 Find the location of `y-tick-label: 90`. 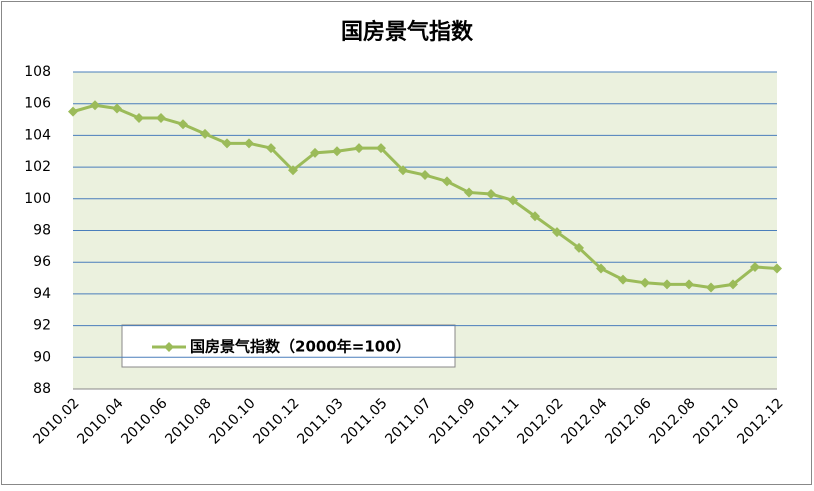

y-tick-label: 90 is located at coordinates (42, 357).